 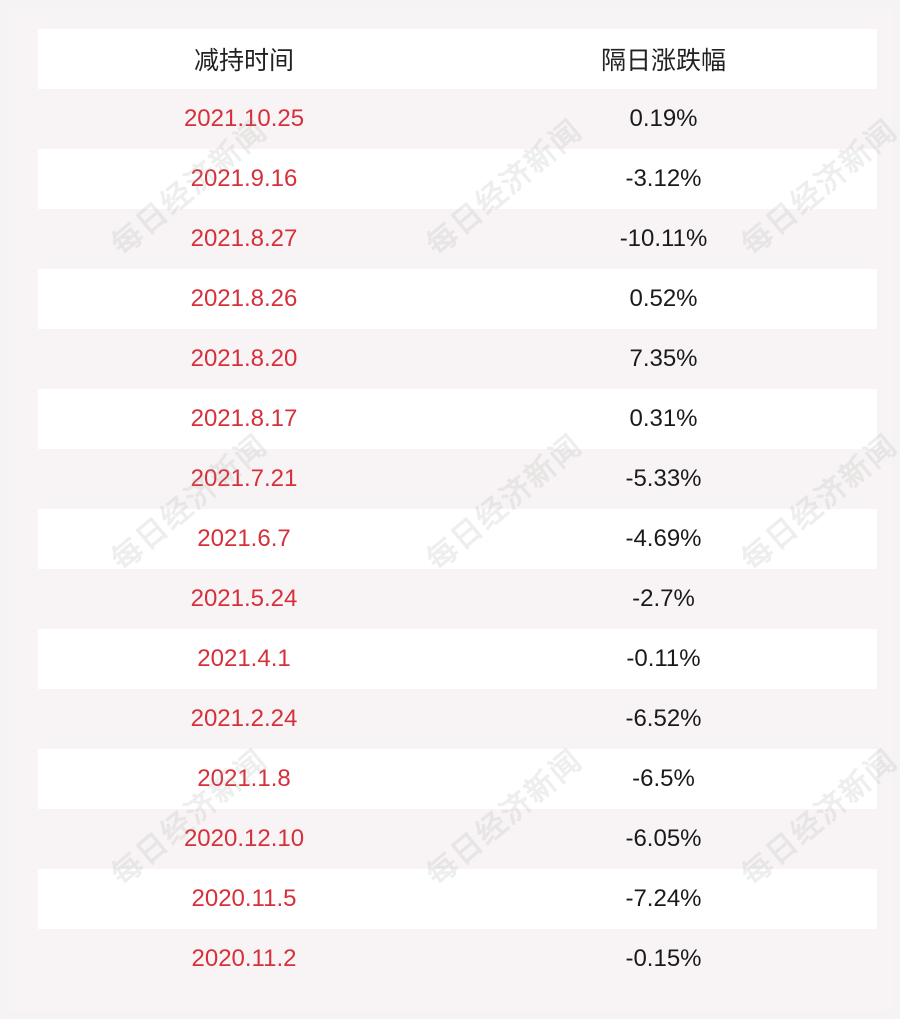 I want to click on change-cell: -6.5%, so click(x=663, y=778).